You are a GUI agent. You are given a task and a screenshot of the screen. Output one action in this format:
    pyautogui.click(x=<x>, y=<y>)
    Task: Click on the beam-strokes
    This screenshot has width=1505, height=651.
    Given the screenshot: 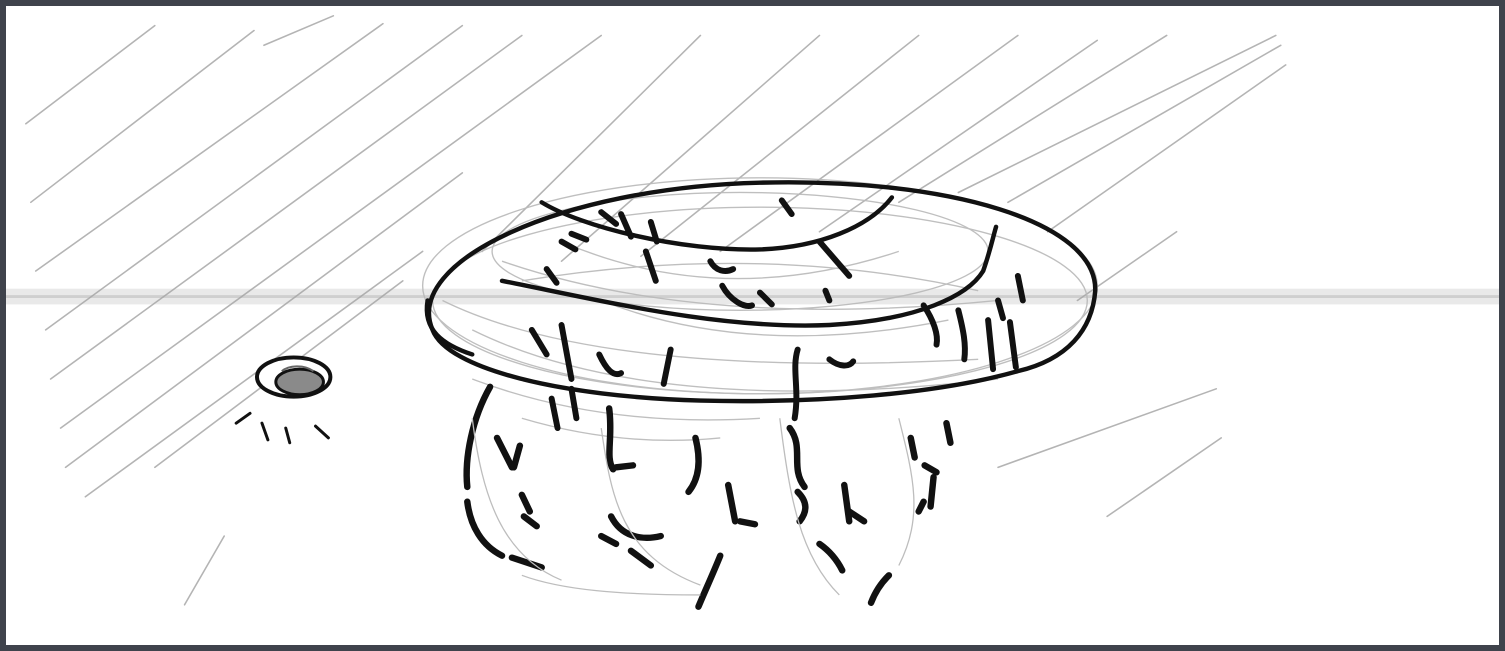 What is the action you would take?
    pyautogui.click(x=708, y=496)
    